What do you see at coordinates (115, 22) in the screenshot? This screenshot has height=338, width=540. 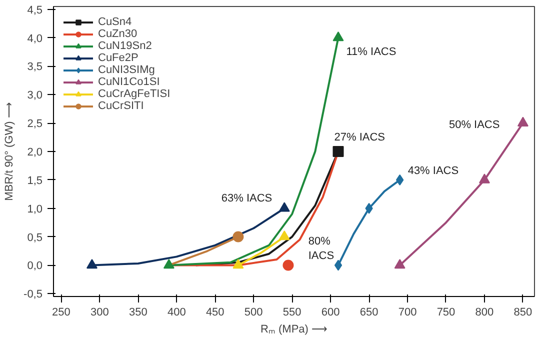 I see `legend-label: CuSn4` at bounding box center [115, 22].